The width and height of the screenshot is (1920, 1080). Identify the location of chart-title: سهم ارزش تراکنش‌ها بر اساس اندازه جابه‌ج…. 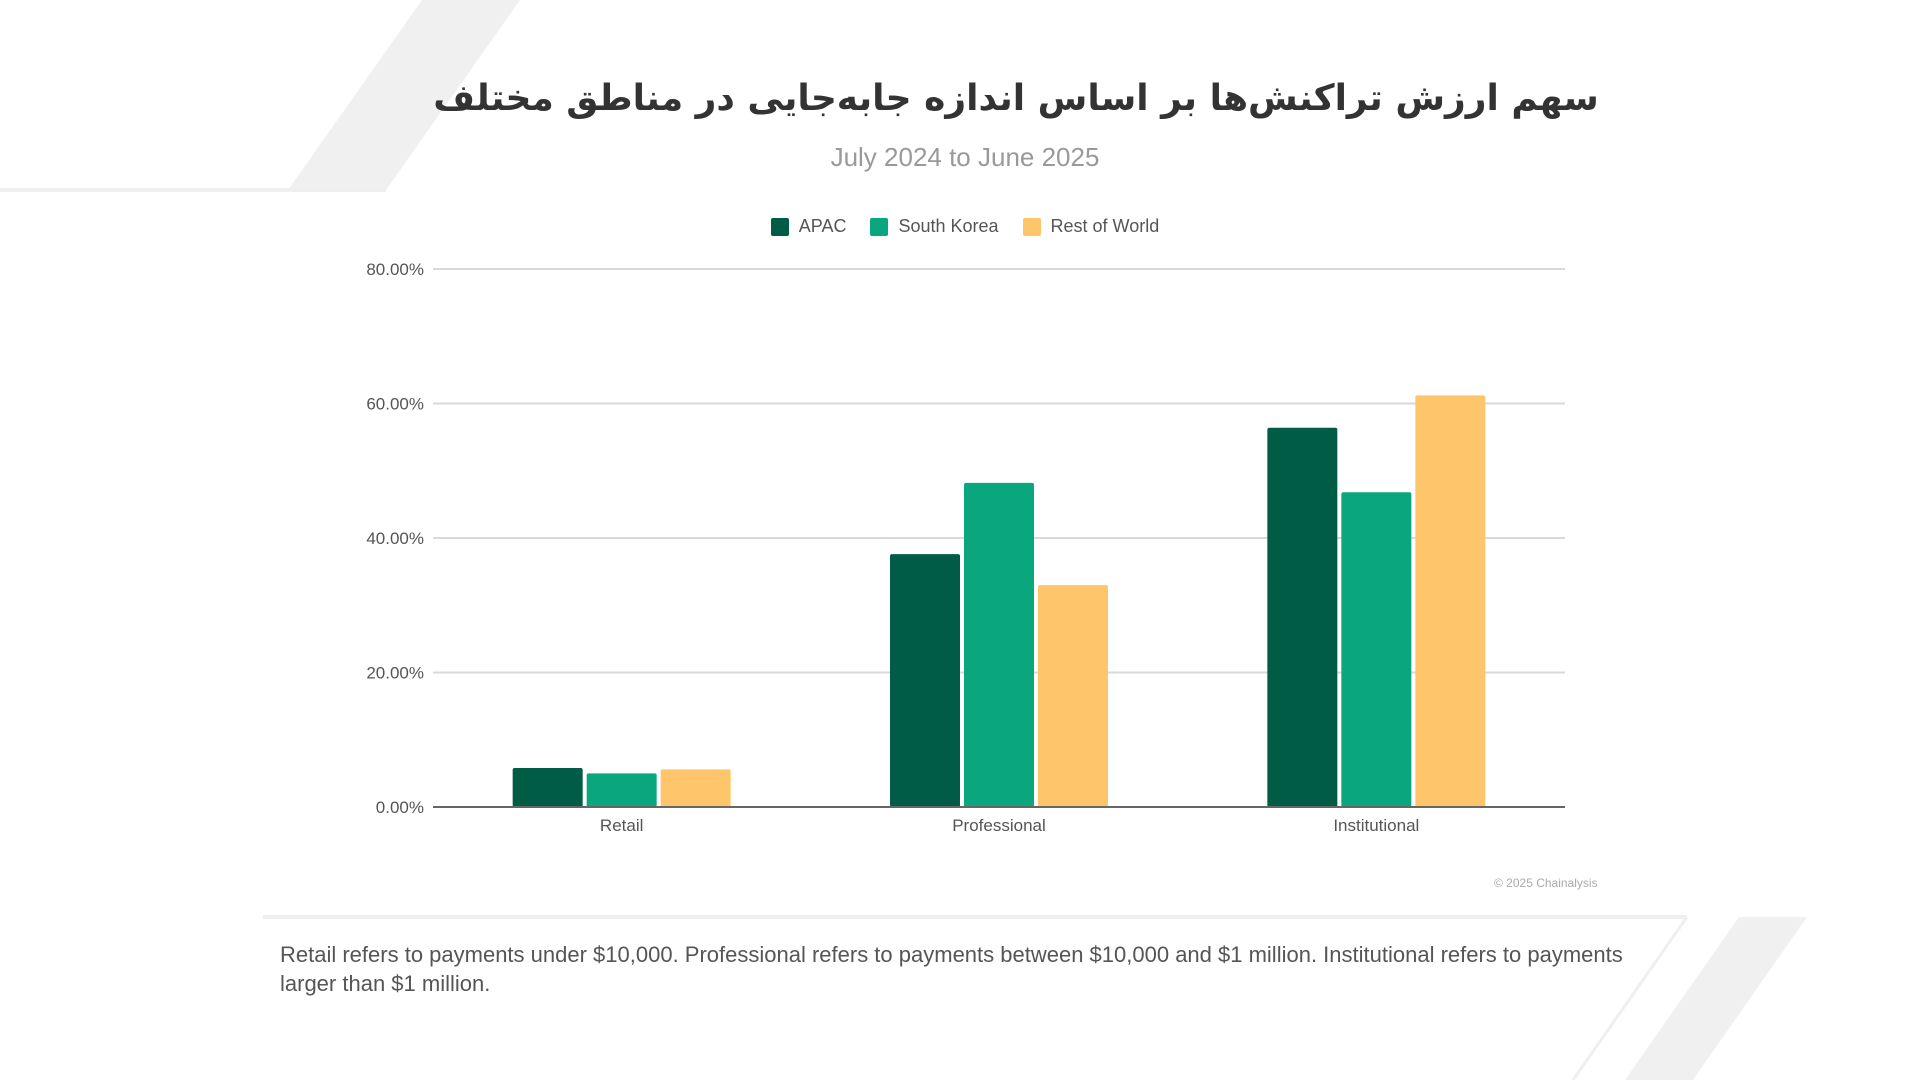
(1016, 98).